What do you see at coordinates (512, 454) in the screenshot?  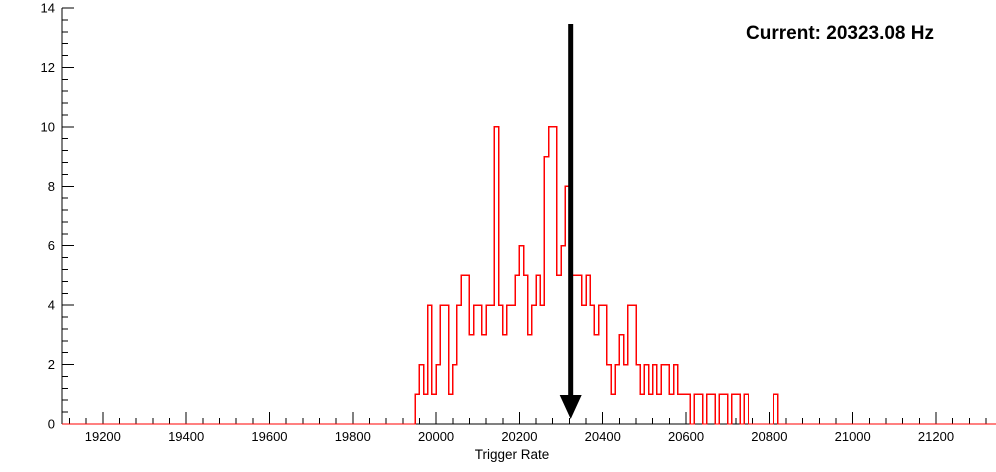 I see `x-axis-title: Trigger Rate` at bounding box center [512, 454].